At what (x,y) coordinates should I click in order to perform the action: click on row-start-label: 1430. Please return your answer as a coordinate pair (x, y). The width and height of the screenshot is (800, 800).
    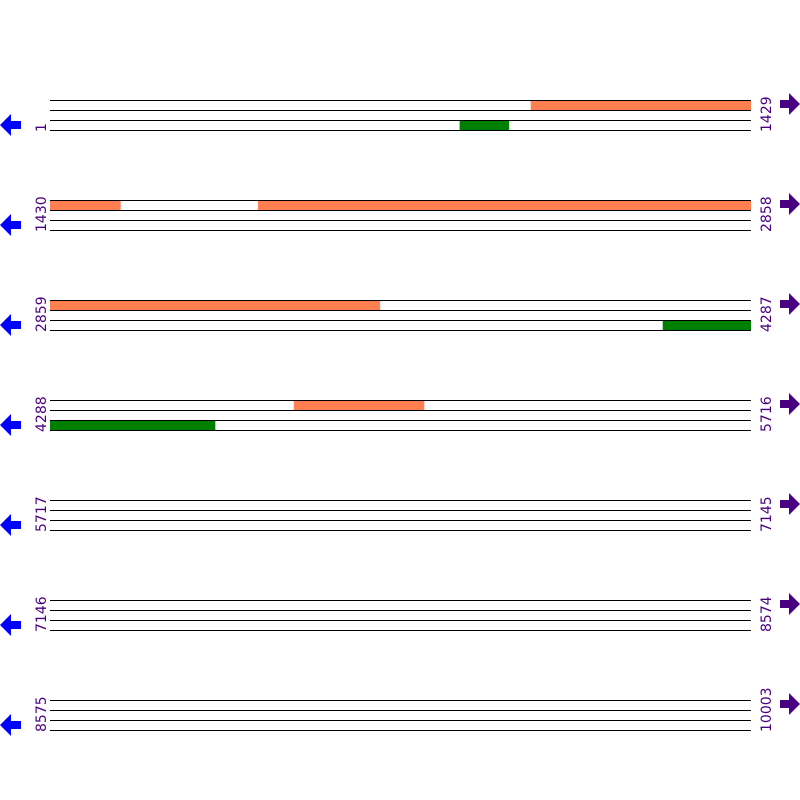
    Looking at the image, I should click on (42, 214).